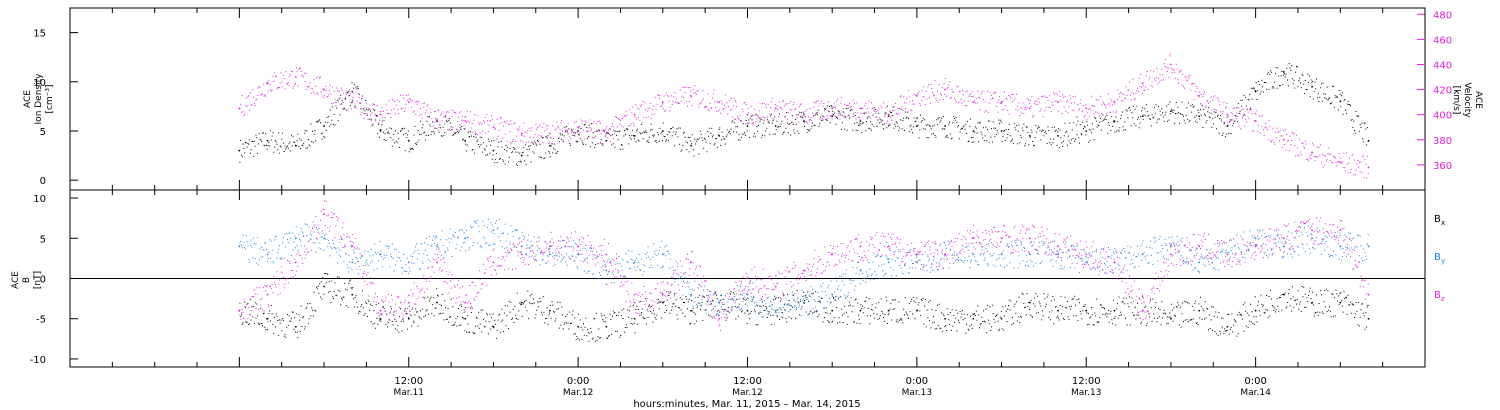 The height and width of the screenshot is (410, 1500). I want to click on bottom-left-tick-label-4: 10, so click(39, 199).